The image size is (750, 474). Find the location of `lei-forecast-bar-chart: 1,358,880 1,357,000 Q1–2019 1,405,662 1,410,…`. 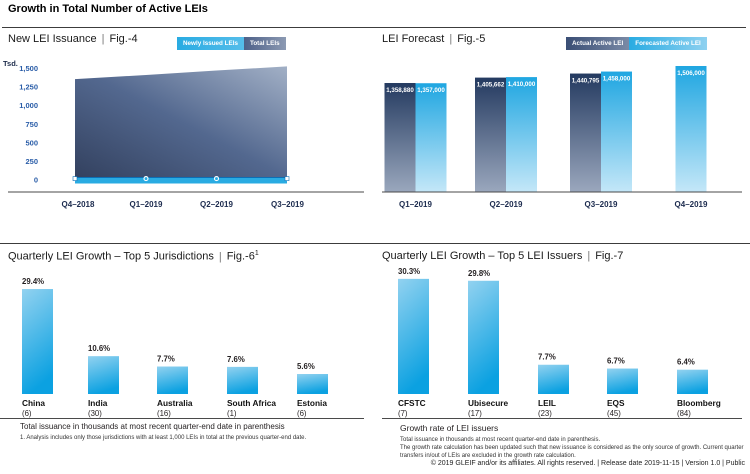

lei-forecast-bar-chart: 1,358,880 1,357,000 Q1–2019 1,405,662 1,410,… is located at coordinates (562, 137).